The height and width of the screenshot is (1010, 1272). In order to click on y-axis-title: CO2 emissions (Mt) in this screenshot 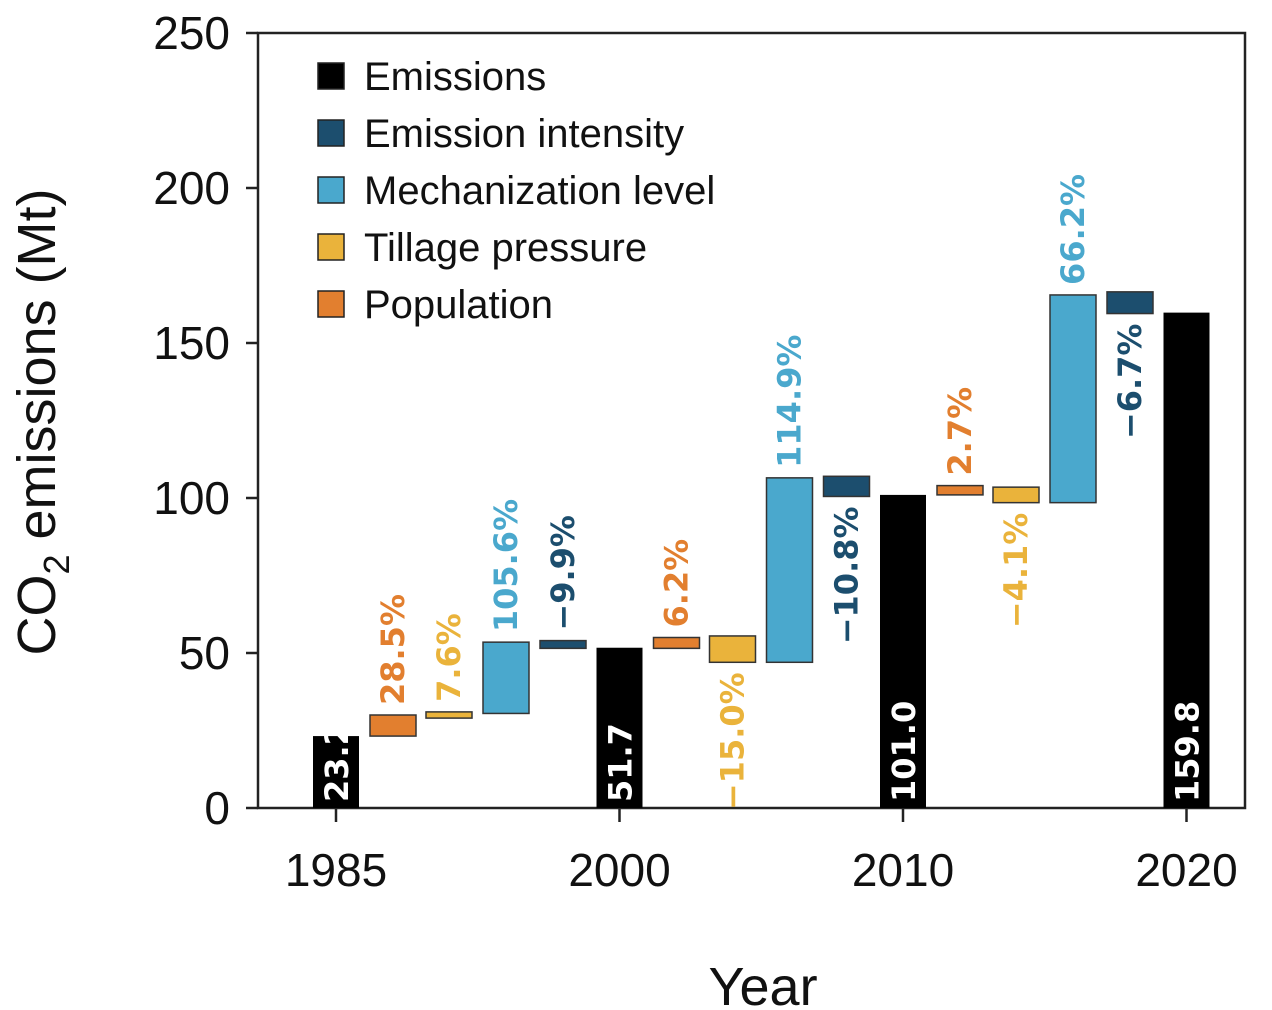, I will do `click(42, 421)`.